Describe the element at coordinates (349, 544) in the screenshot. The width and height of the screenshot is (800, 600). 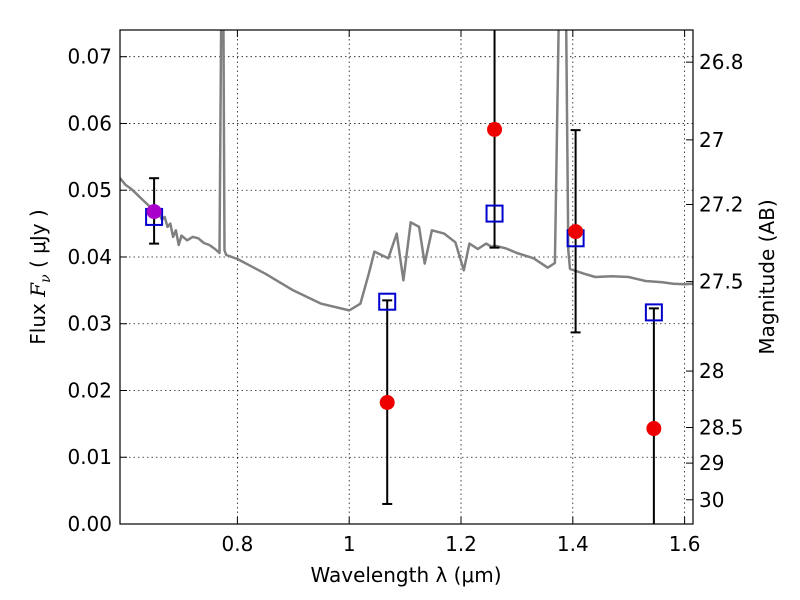
I see `x-tick-label: 1` at that location.